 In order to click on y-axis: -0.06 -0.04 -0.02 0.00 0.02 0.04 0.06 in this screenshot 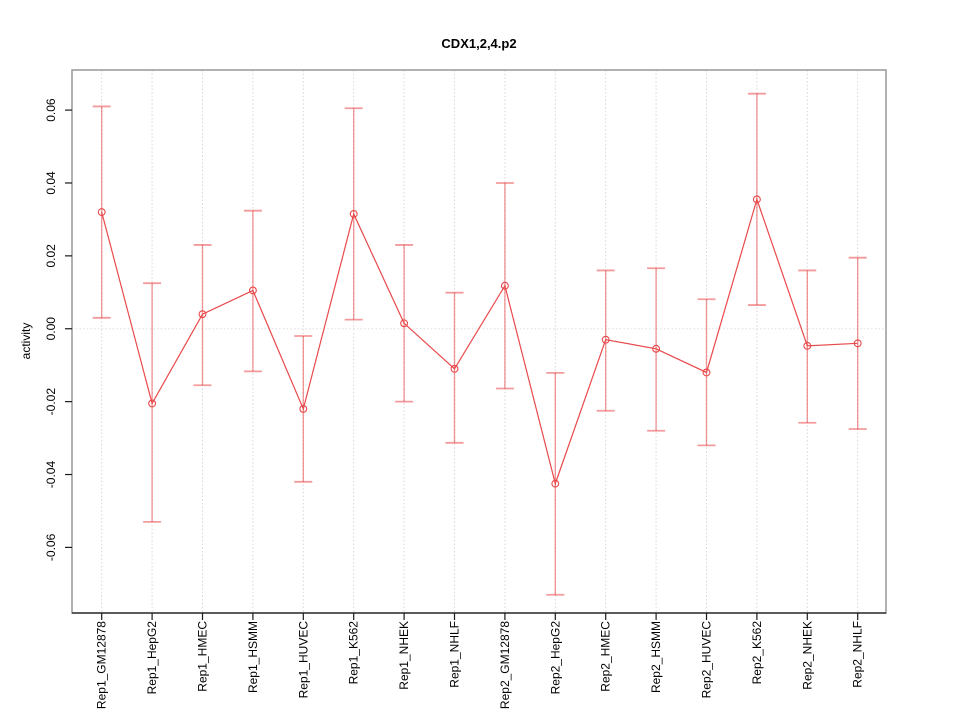, I will do `click(58, 329)`.